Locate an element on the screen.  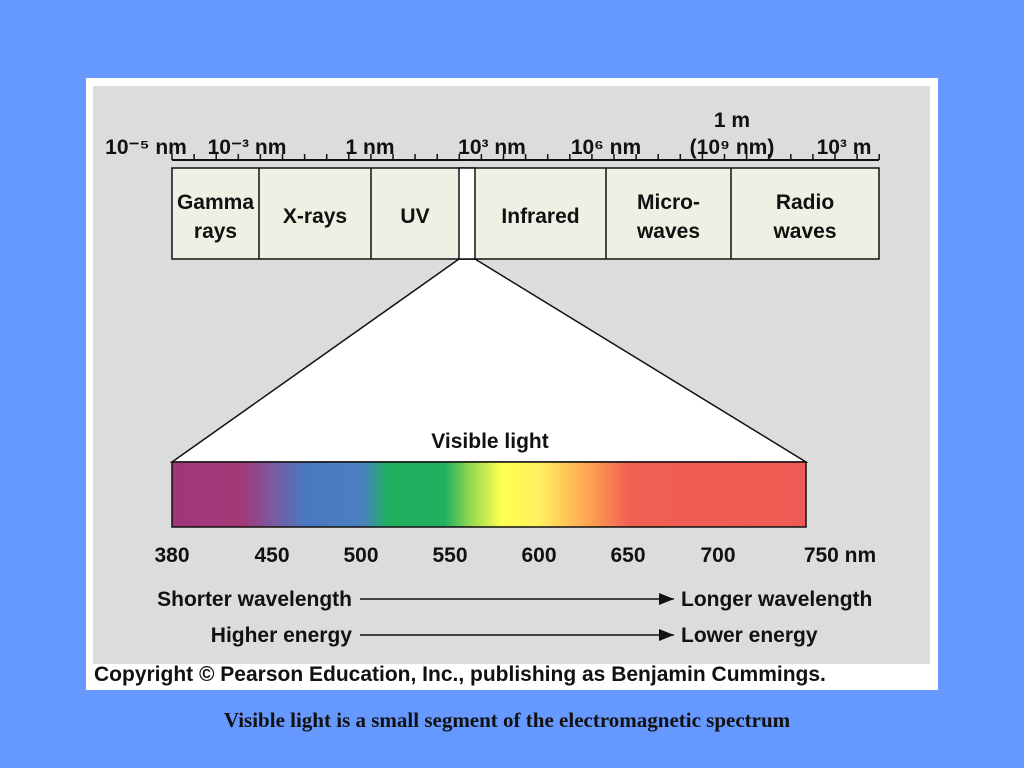
scale-label: 1 m is located at coordinates (732, 120).